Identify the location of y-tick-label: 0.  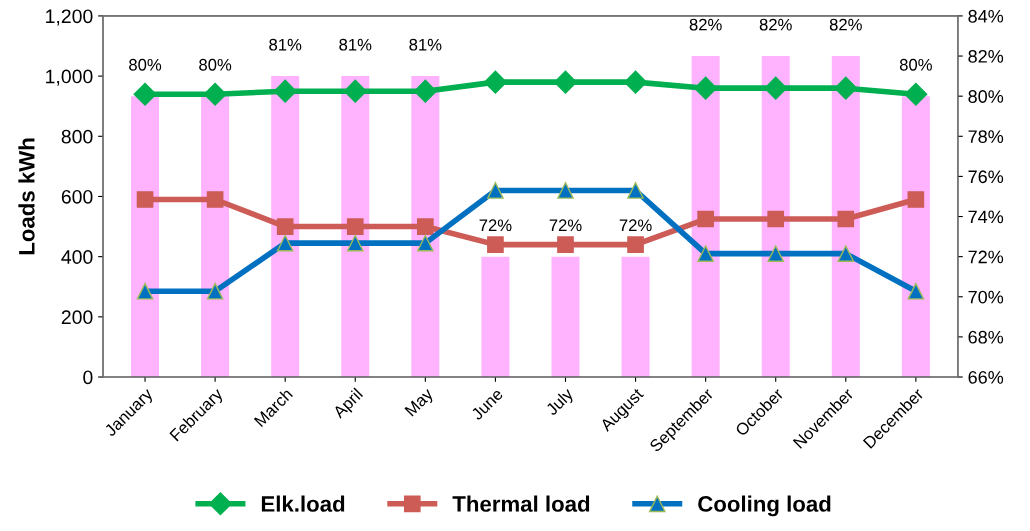
(88, 377).